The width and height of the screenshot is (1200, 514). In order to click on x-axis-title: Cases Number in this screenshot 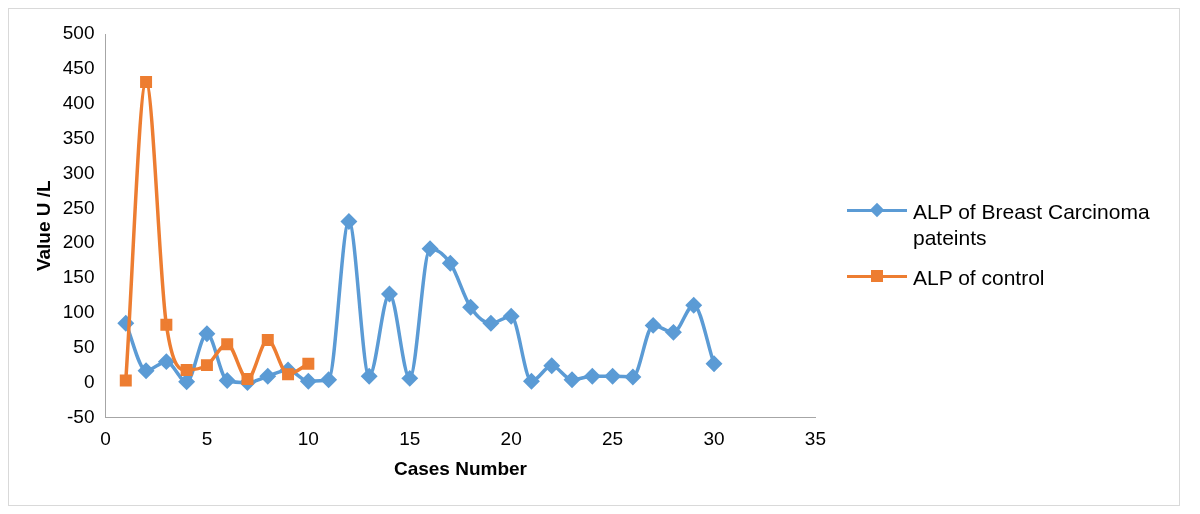, I will do `click(460, 468)`.